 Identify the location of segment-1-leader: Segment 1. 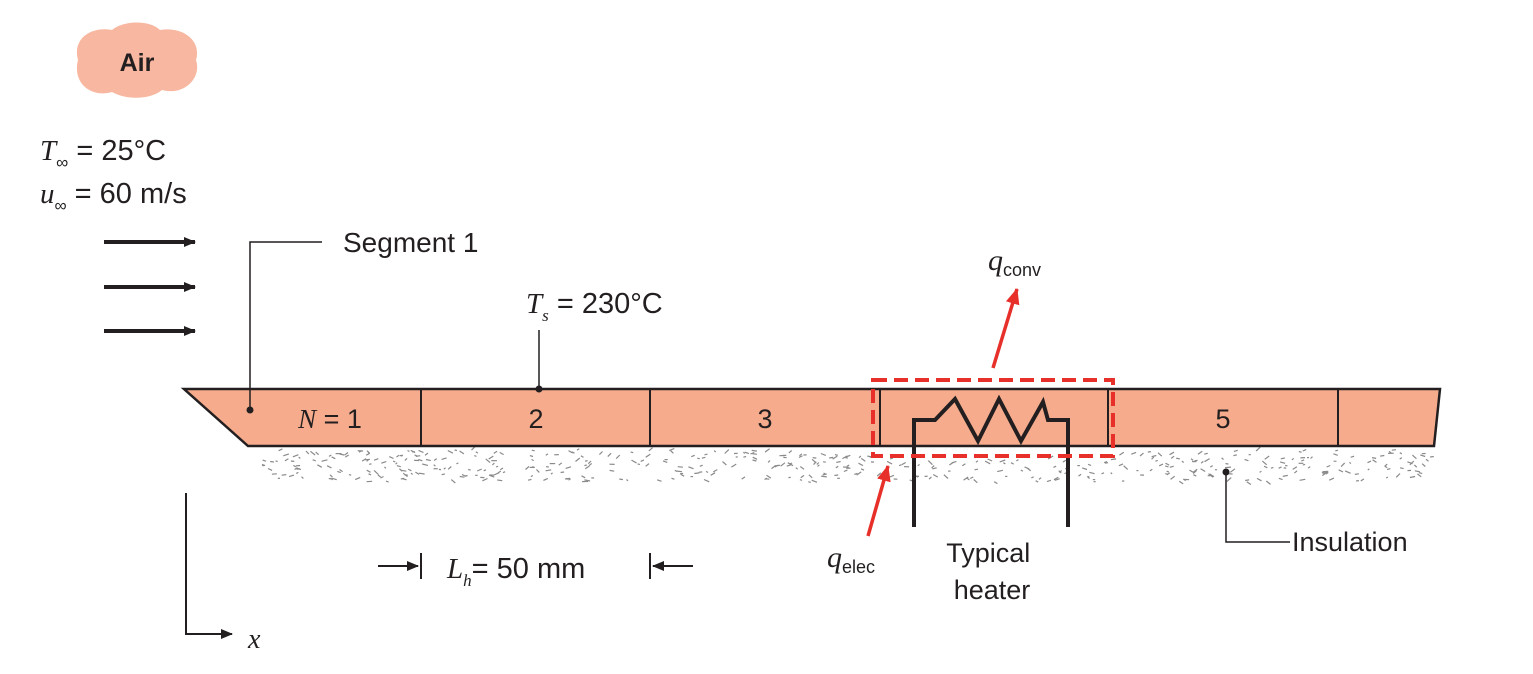
(362, 320).